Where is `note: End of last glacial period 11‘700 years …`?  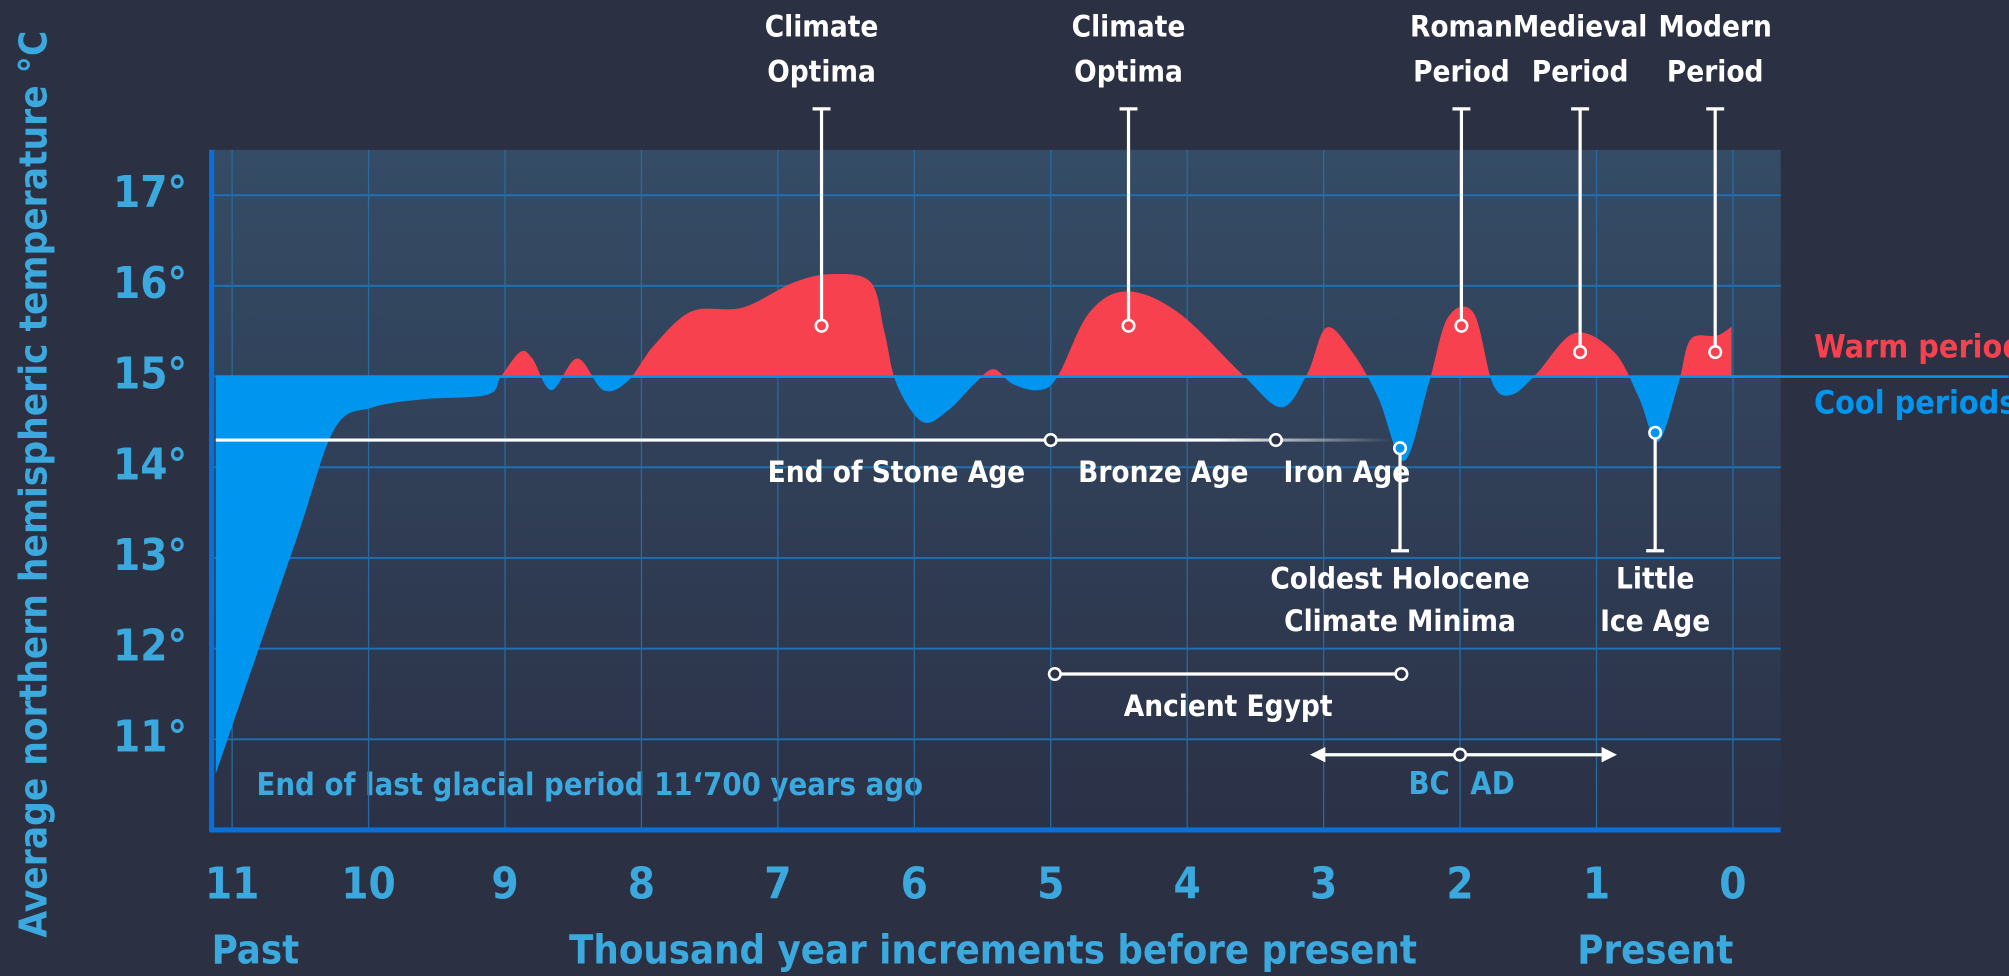 note: End of last glacial period 11‘700 years … is located at coordinates (589, 785).